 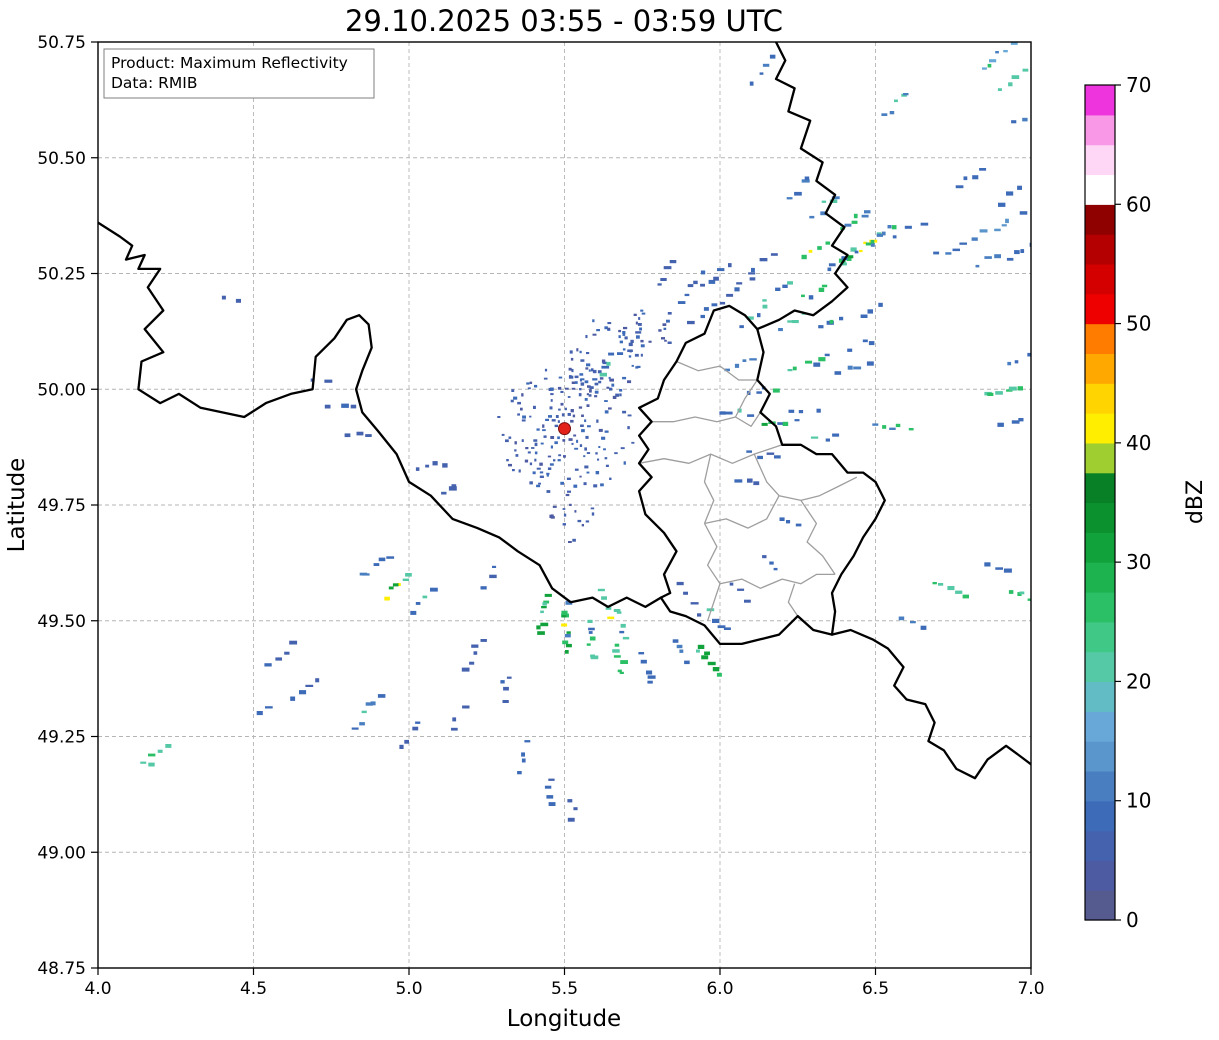 What do you see at coordinates (61, 275) in the screenshot?
I see `y-tick-label: 50.25` at bounding box center [61, 275].